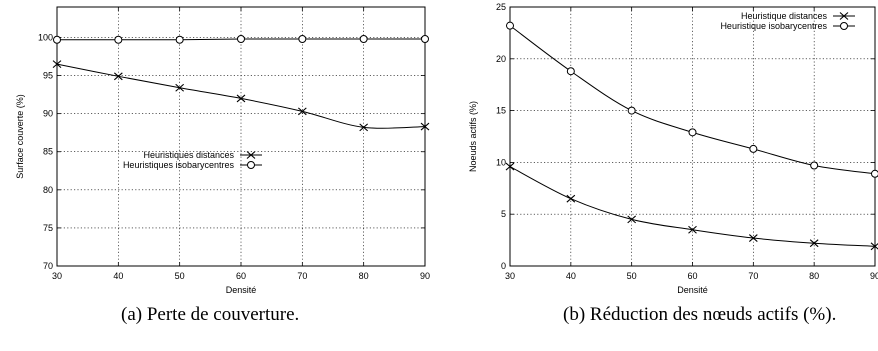  What do you see at coordinates (48, 76) in the screenshot?
I see `y-tick-label: 95` at bounding box center [48, 76].